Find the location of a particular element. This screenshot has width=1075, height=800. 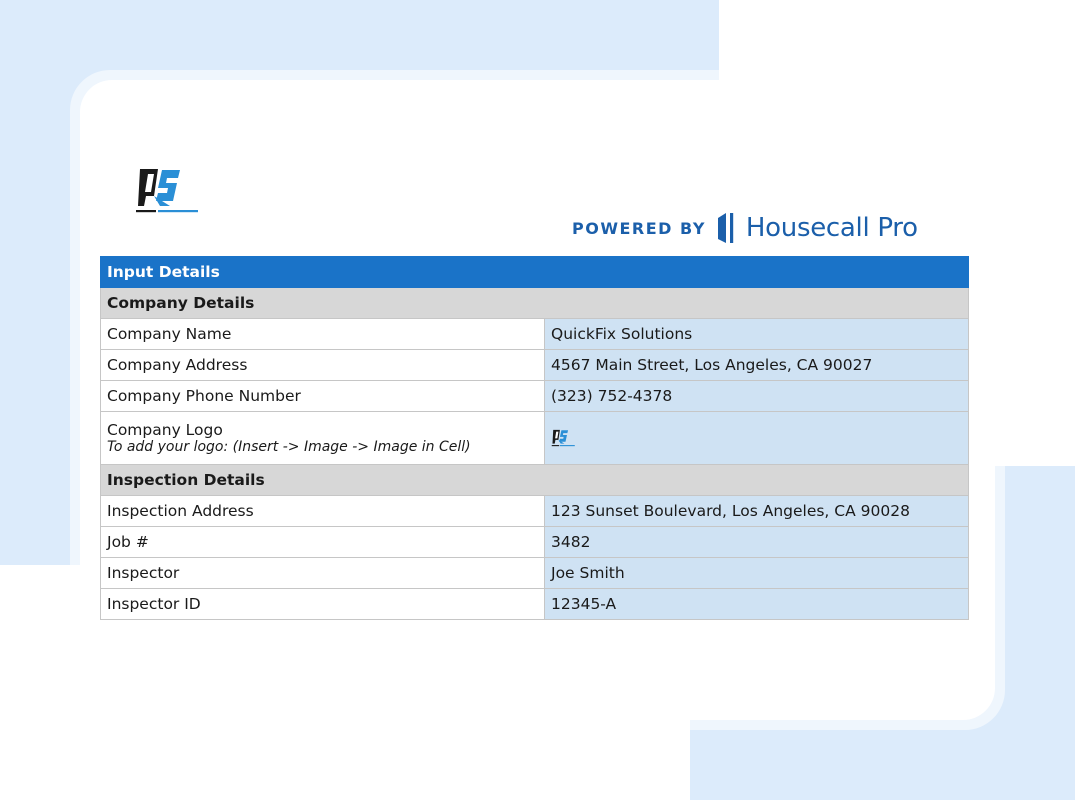

company-phone-label: Company Phone Number is located at coordinates (322, 396).